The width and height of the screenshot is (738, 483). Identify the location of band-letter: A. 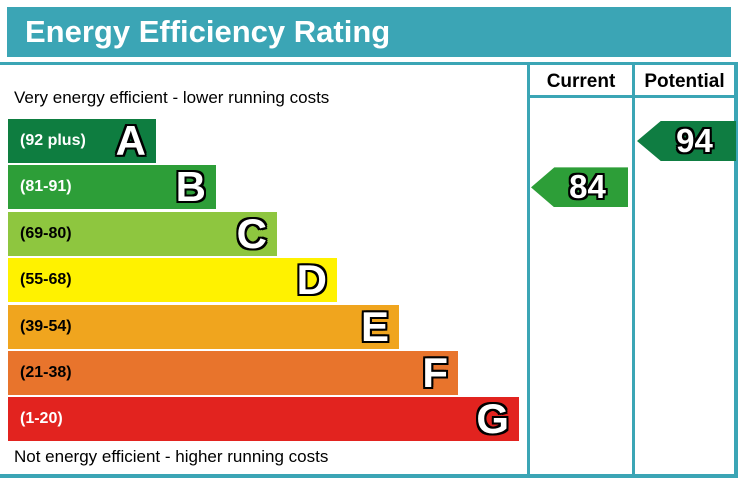
(130, 140).